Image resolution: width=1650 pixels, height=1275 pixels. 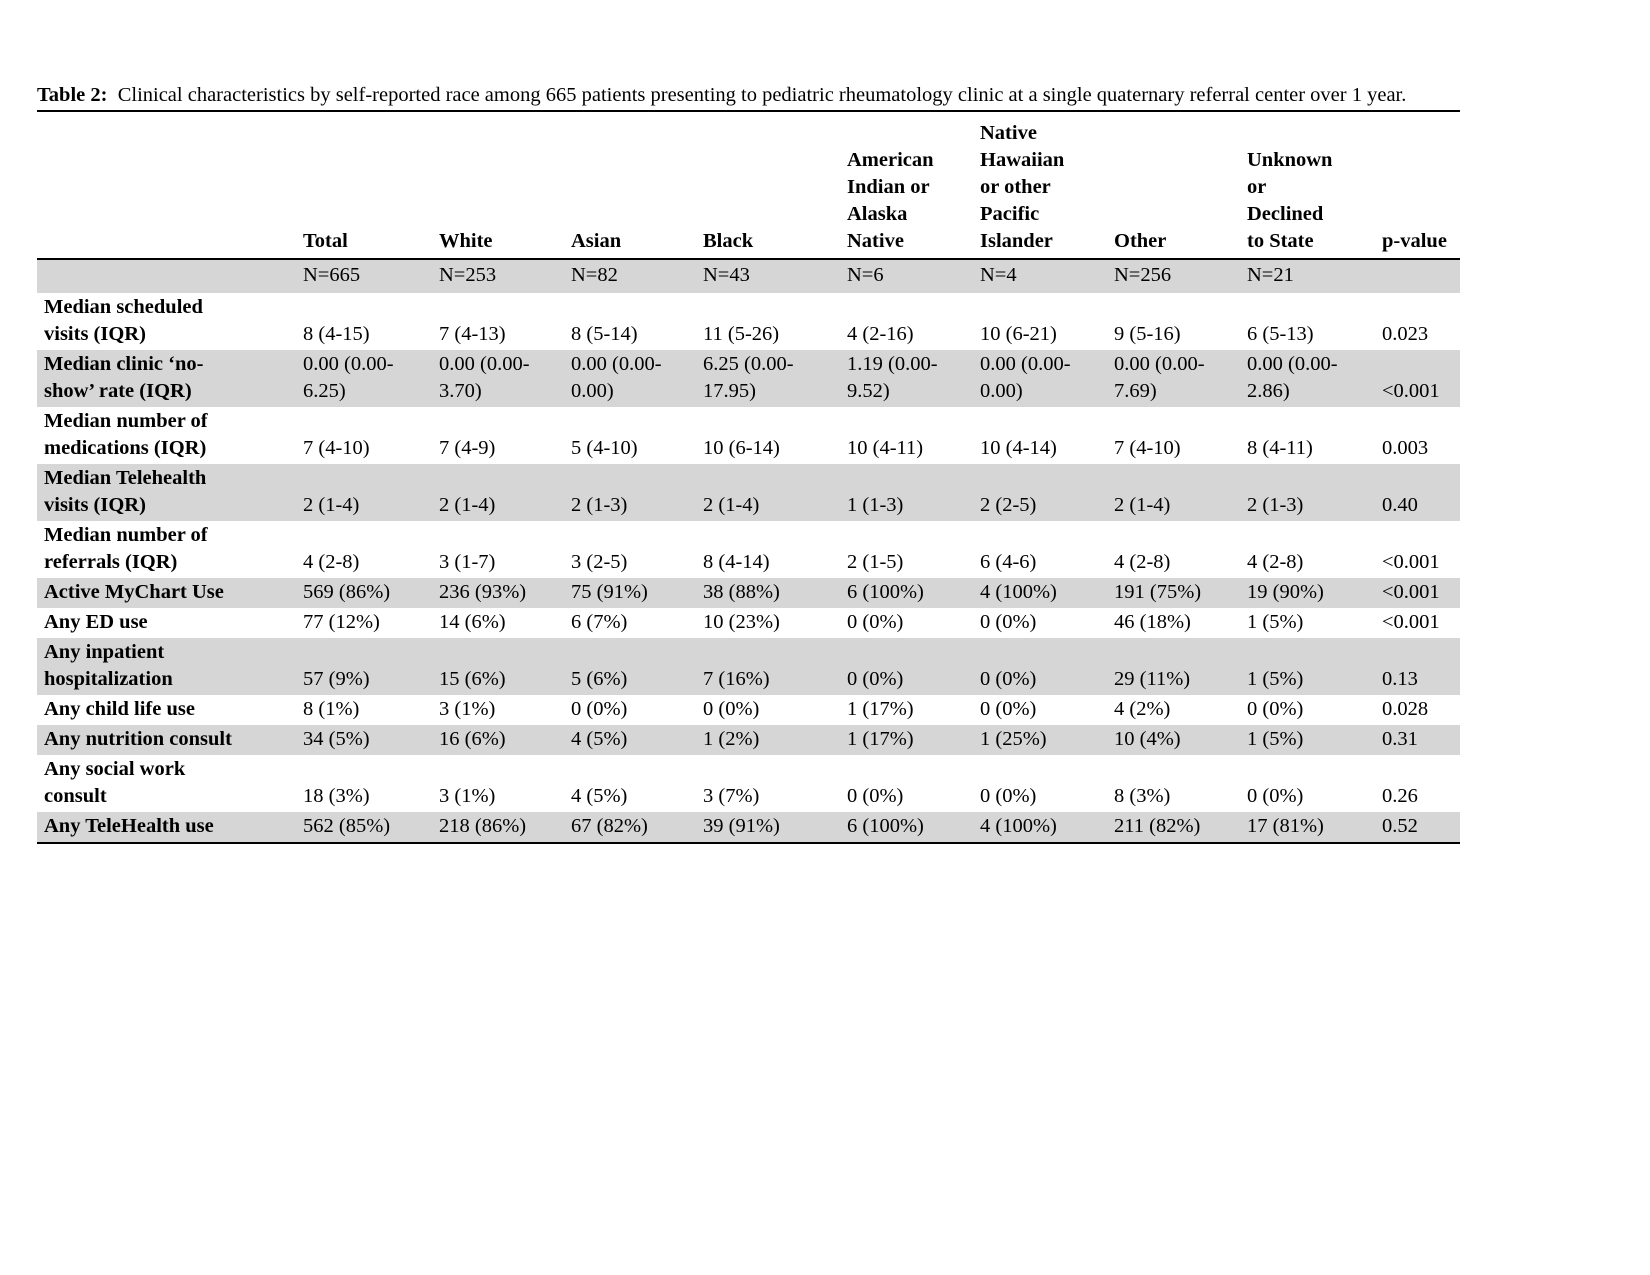 I want to click on value-cell: 8 (4-14), so click(x=736, y=561).